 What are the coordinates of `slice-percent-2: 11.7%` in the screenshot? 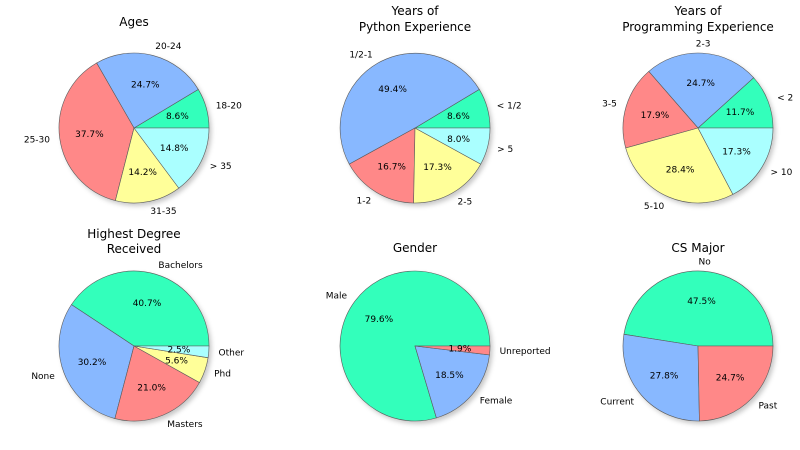 It's located at (740, 113).